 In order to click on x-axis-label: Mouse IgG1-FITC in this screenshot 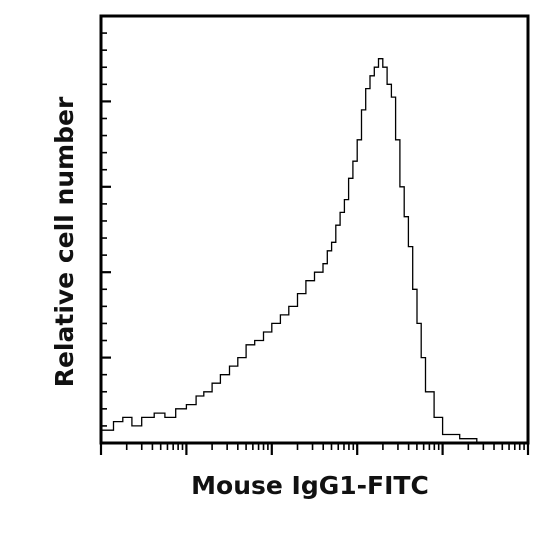, I will do `click(310, 485)`.